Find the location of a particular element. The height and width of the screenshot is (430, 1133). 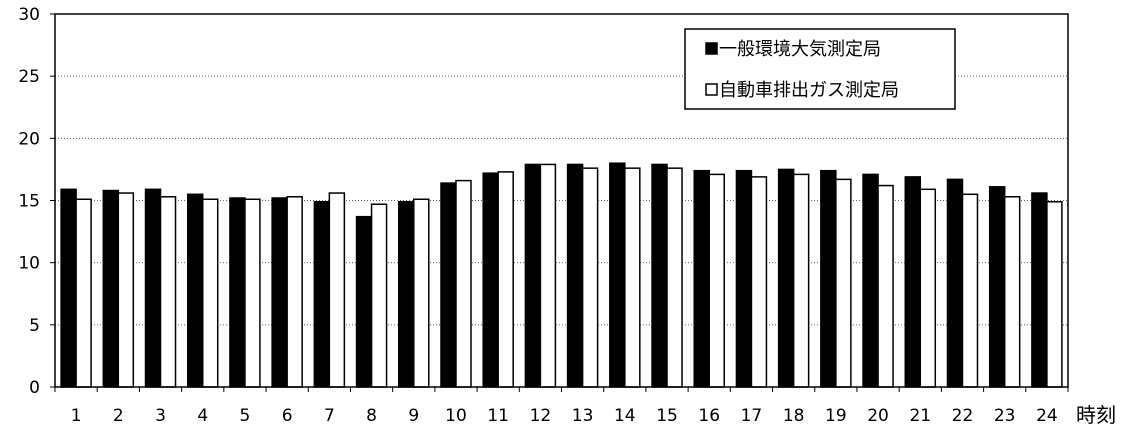

x-tick-label: 2 is located at coordinates (118, 416).